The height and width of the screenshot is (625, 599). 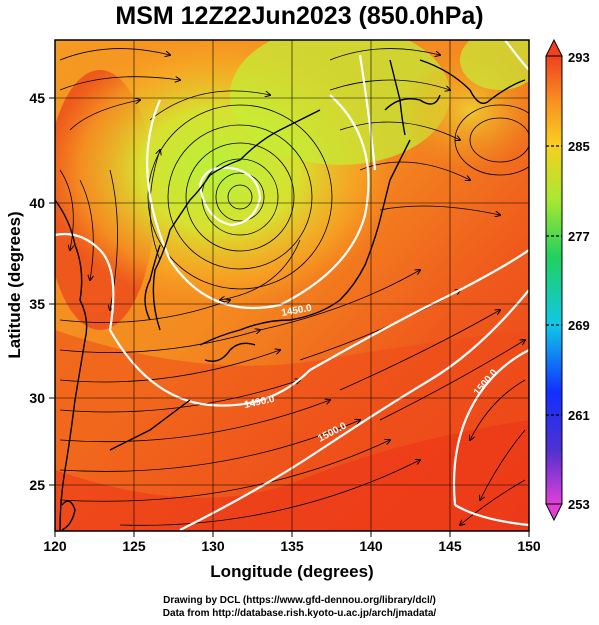 What do you see at coordinates (371, 546) in the screenshot?
I see `x-tick-140: 140` at bounding box center [371, 546].